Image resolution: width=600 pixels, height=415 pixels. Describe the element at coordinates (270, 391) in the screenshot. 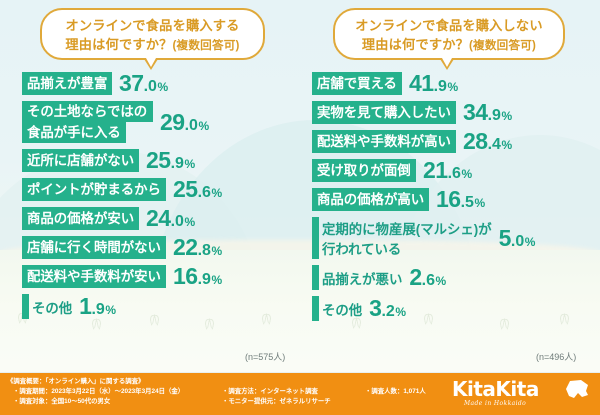

I see `survey-method: ・調査方法：インターネット調査` at that location.